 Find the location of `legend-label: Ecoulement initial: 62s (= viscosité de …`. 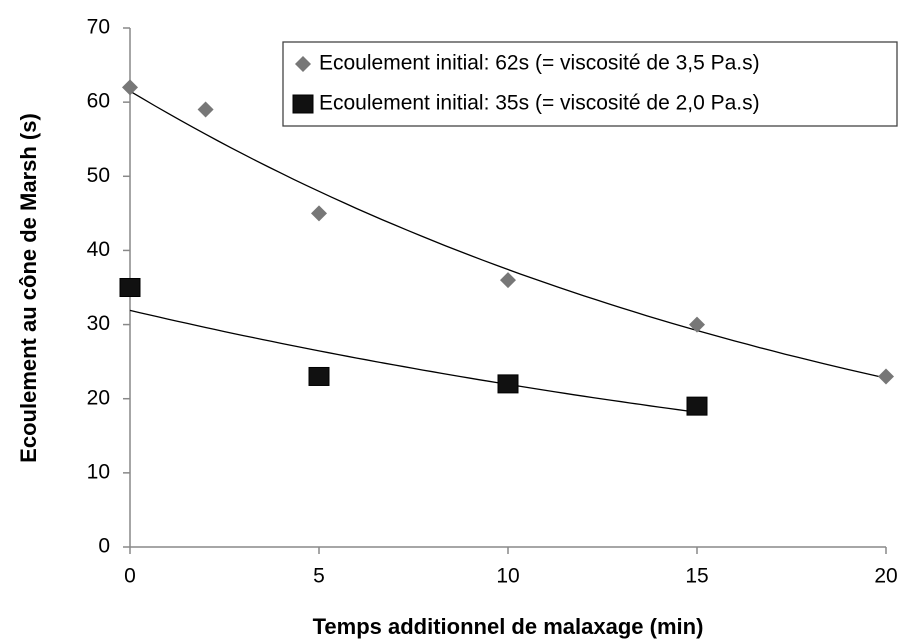

legend-label: Ecoulement initial: 62s (= viscosité de … is located at coordinates (539, 63).